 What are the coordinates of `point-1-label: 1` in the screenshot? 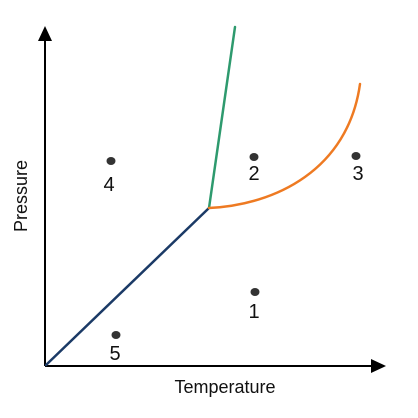 It's located at (253, 312).